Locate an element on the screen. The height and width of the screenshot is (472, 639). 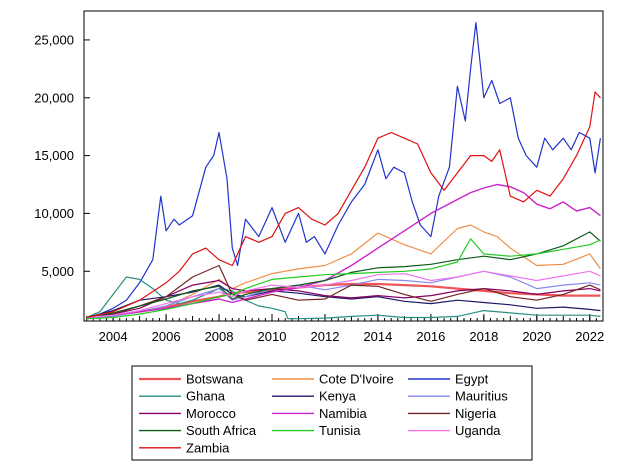
legend-label: Nigeria is located at coordinates (476, 413).